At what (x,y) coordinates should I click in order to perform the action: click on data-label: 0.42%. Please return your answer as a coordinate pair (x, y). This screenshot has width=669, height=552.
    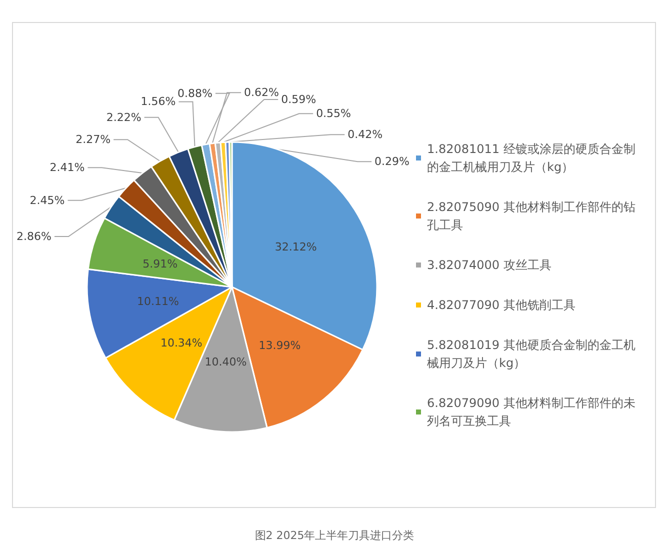
    Looking at the image, I should click on (365, 135).